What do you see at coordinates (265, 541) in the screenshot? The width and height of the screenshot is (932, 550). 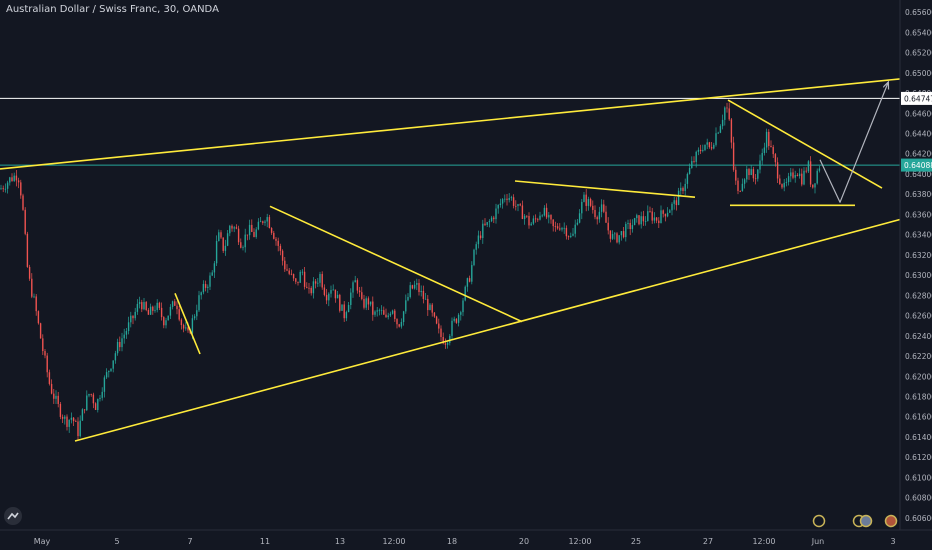 I see `x-tick-label: 11` at bounding box center [265, 541].